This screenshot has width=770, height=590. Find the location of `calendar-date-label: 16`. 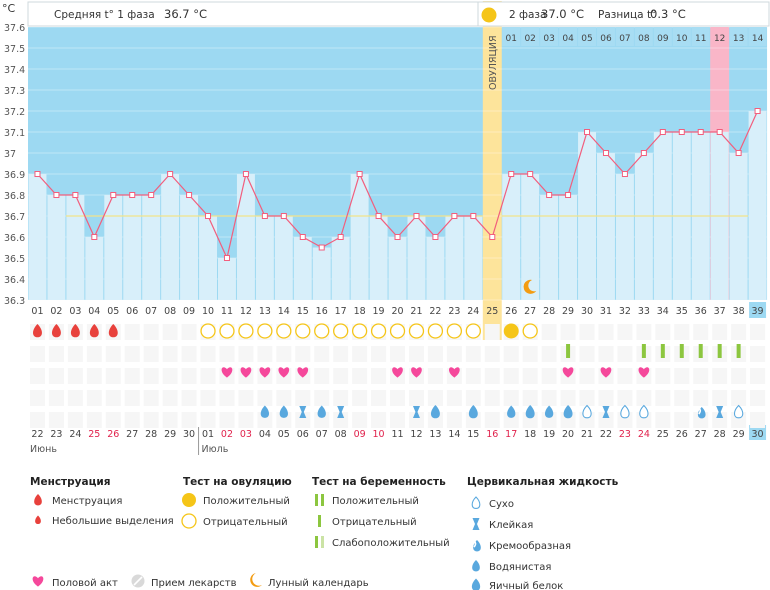

calendar-date-label: 16 is located at coordinates (492, 434).